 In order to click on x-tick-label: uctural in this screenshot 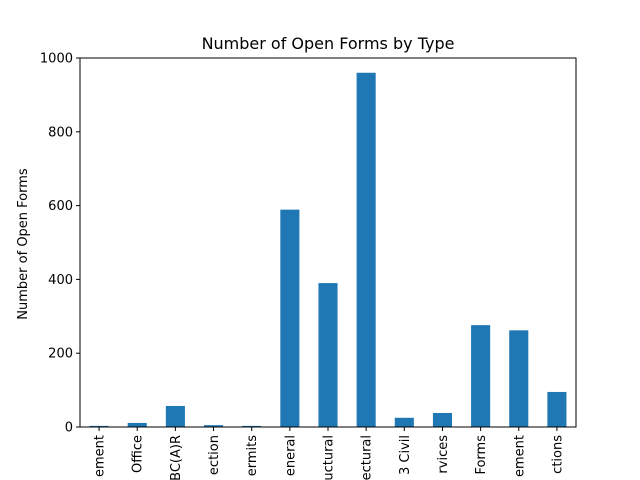, I will do `click(329, 457)`.